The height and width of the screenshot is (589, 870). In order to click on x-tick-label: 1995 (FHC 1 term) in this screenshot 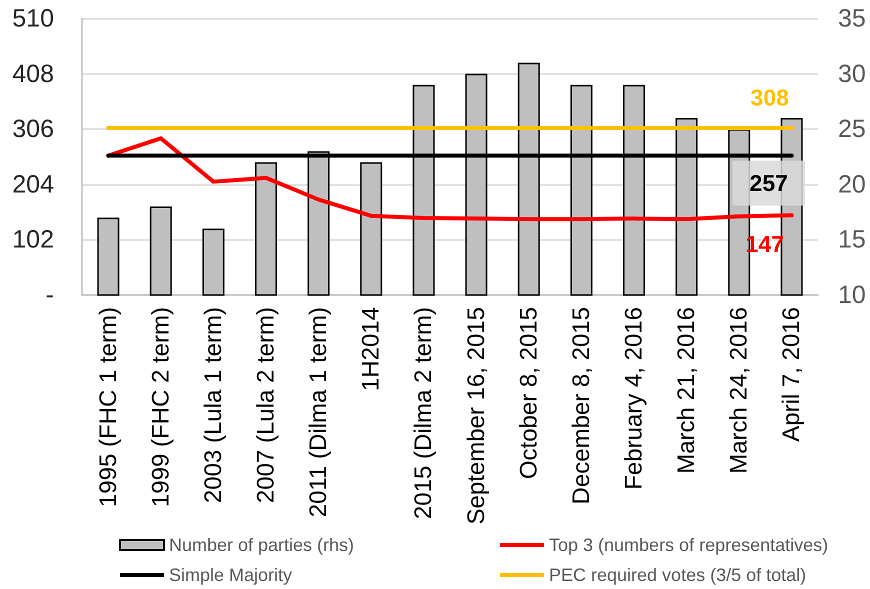, I will do `click(108, 407)`.